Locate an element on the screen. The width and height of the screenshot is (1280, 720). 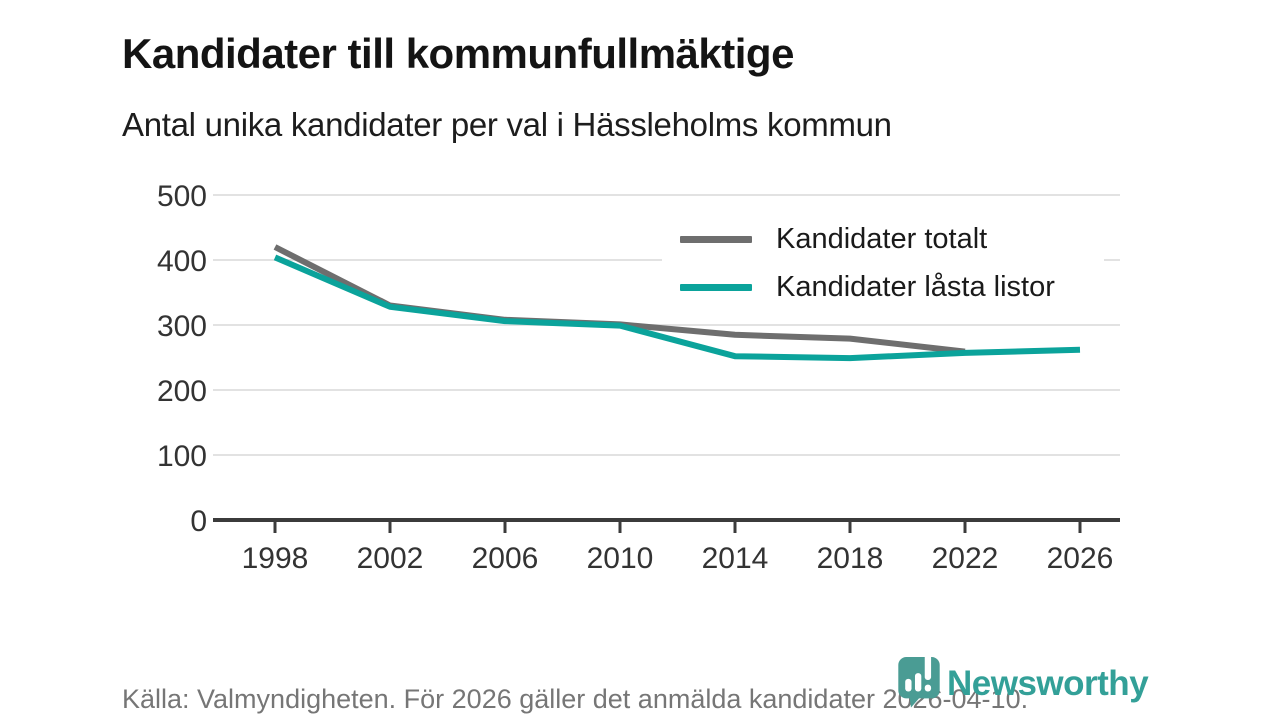
legend-item-kandidater-lasta-listor: Kandidater låsta listor is located at coordinates (892, 287).